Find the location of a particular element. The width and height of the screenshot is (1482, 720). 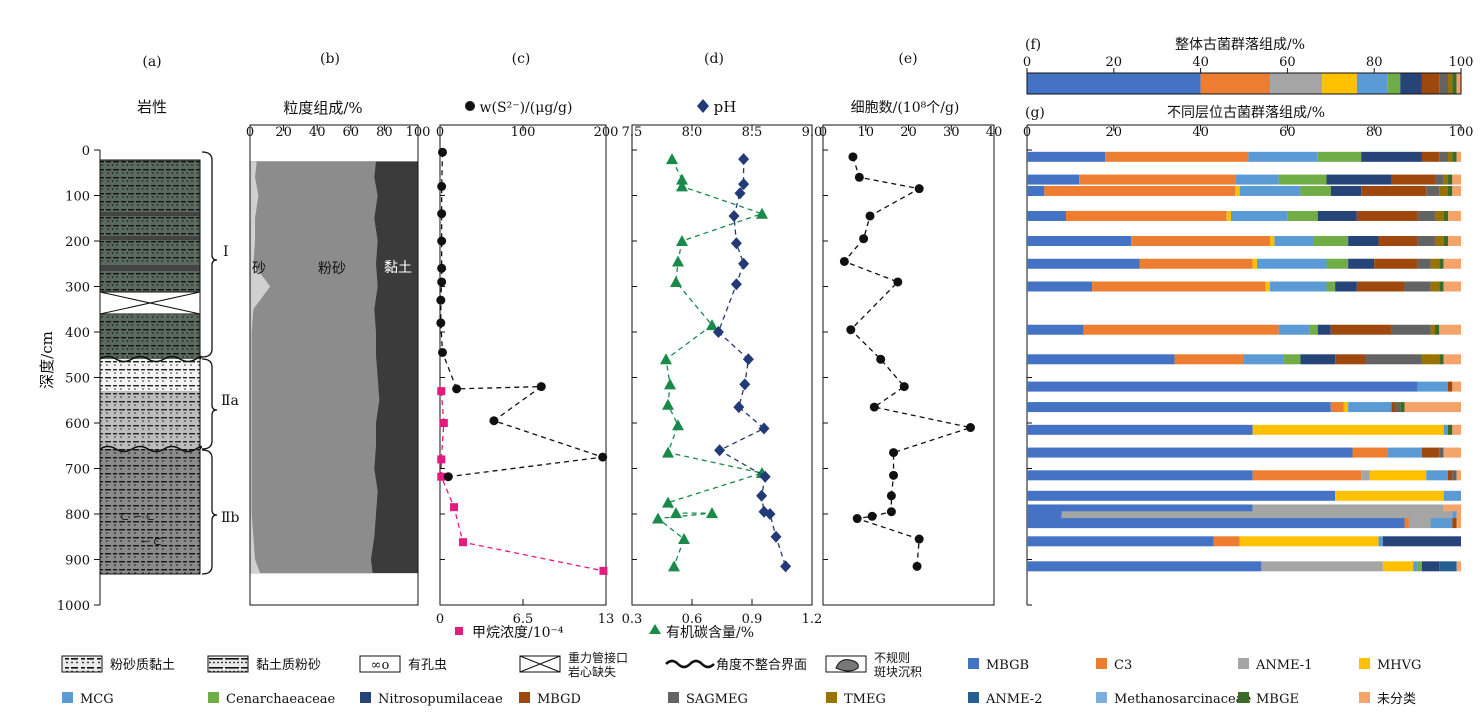

grain-tick-label: 20 is located at coordinates (283, 132).